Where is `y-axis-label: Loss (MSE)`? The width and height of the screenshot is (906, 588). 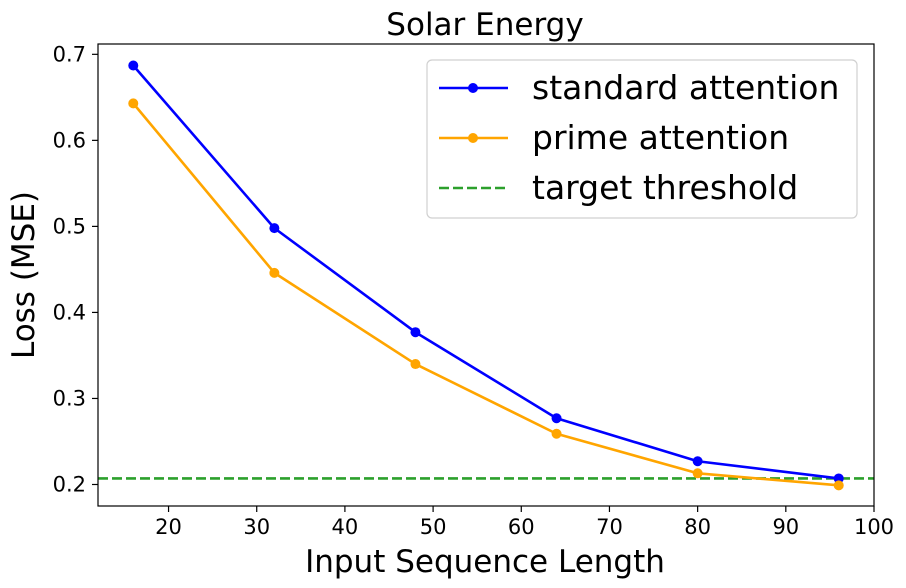 y-axis-label: Loss (MSE) is located at coordinates (24, 275).